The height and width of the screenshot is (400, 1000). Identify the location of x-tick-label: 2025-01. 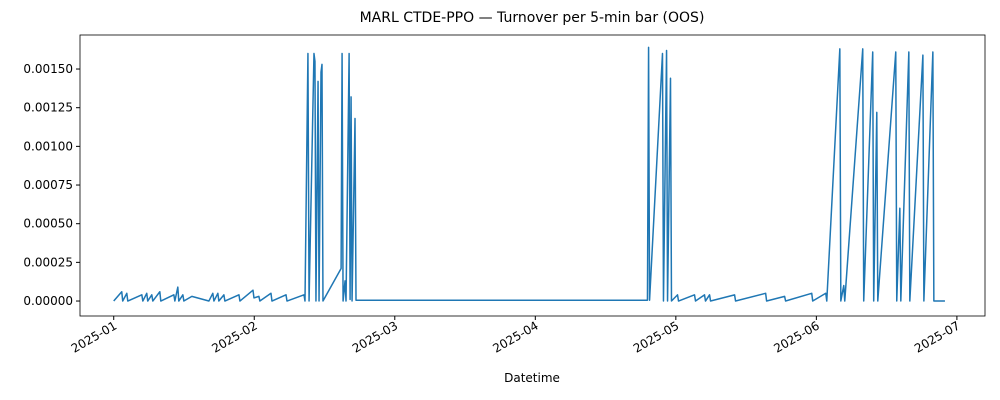
(94, 336).